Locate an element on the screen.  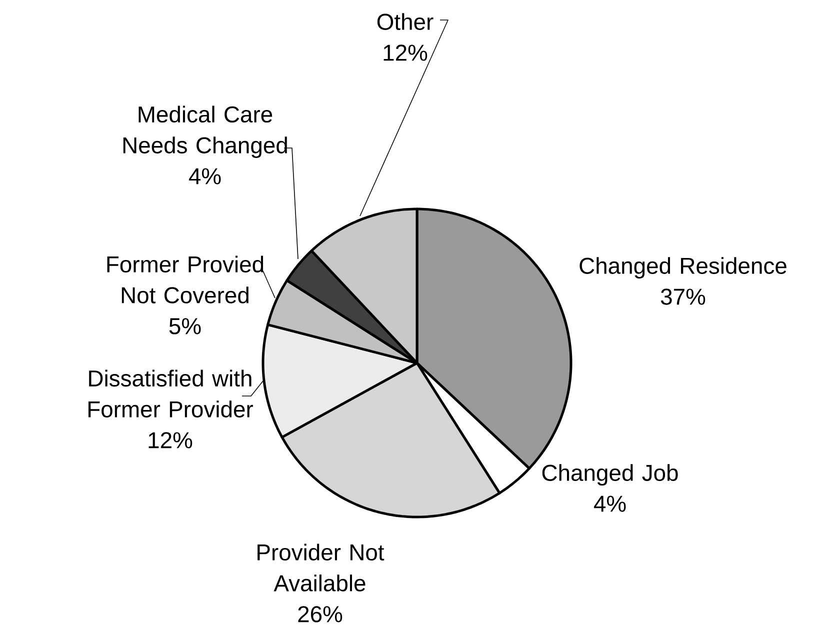
data-label: 37% is located at coordinates (683, 296).